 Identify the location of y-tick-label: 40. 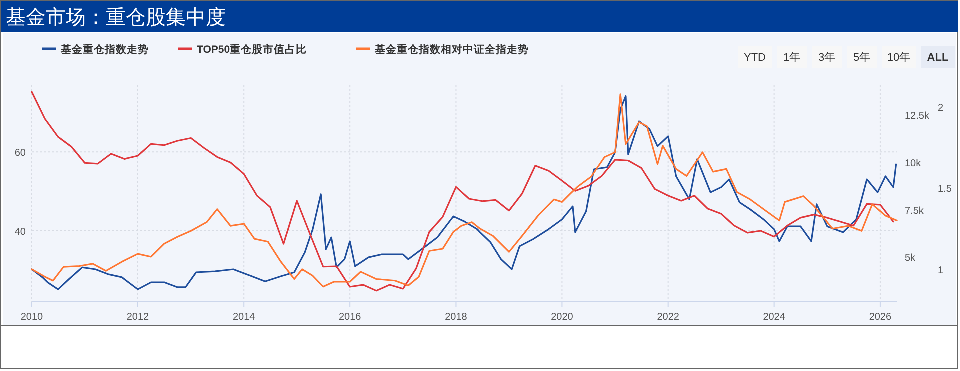
(20, 232).